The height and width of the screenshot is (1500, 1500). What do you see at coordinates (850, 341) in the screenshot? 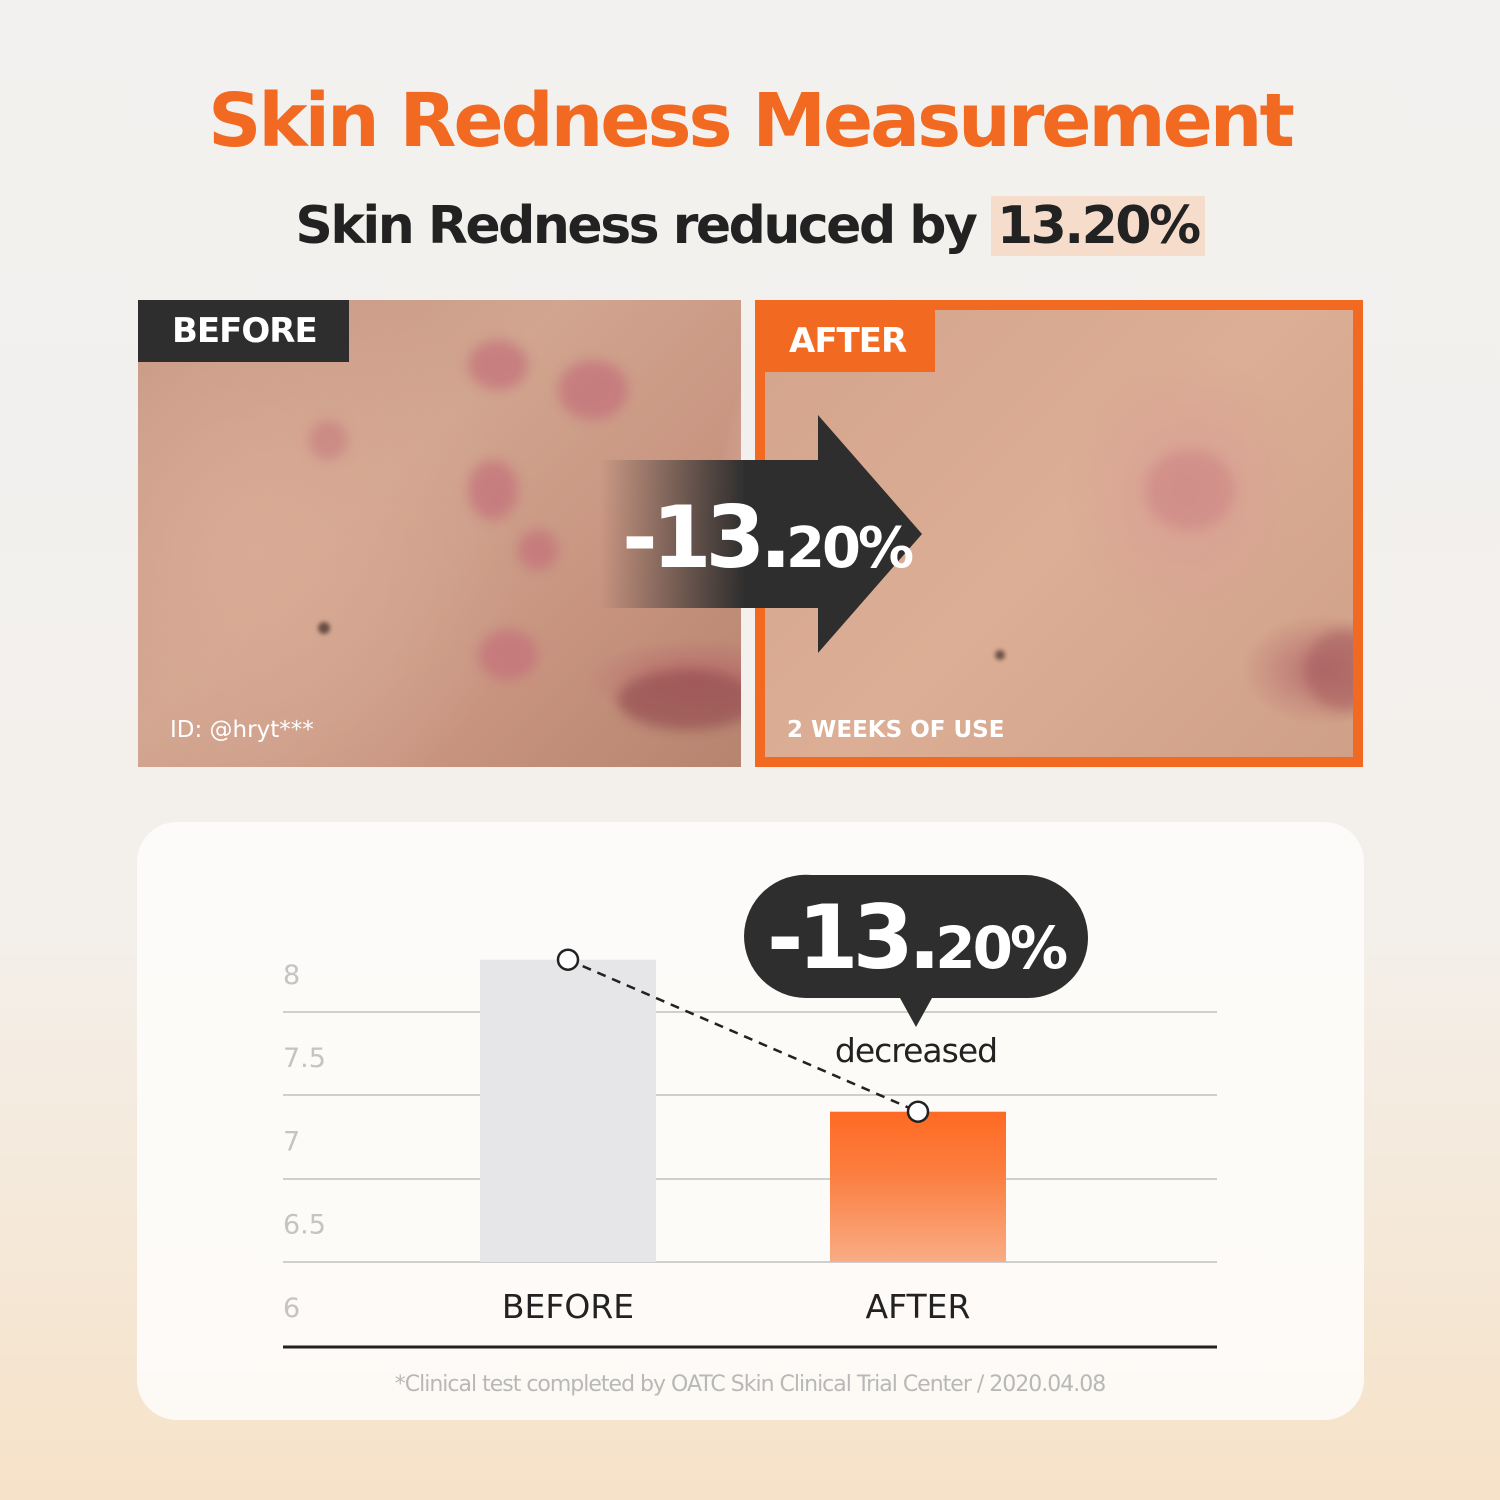
I see `after-tag: AFTER` at bounding box center [850, 341].